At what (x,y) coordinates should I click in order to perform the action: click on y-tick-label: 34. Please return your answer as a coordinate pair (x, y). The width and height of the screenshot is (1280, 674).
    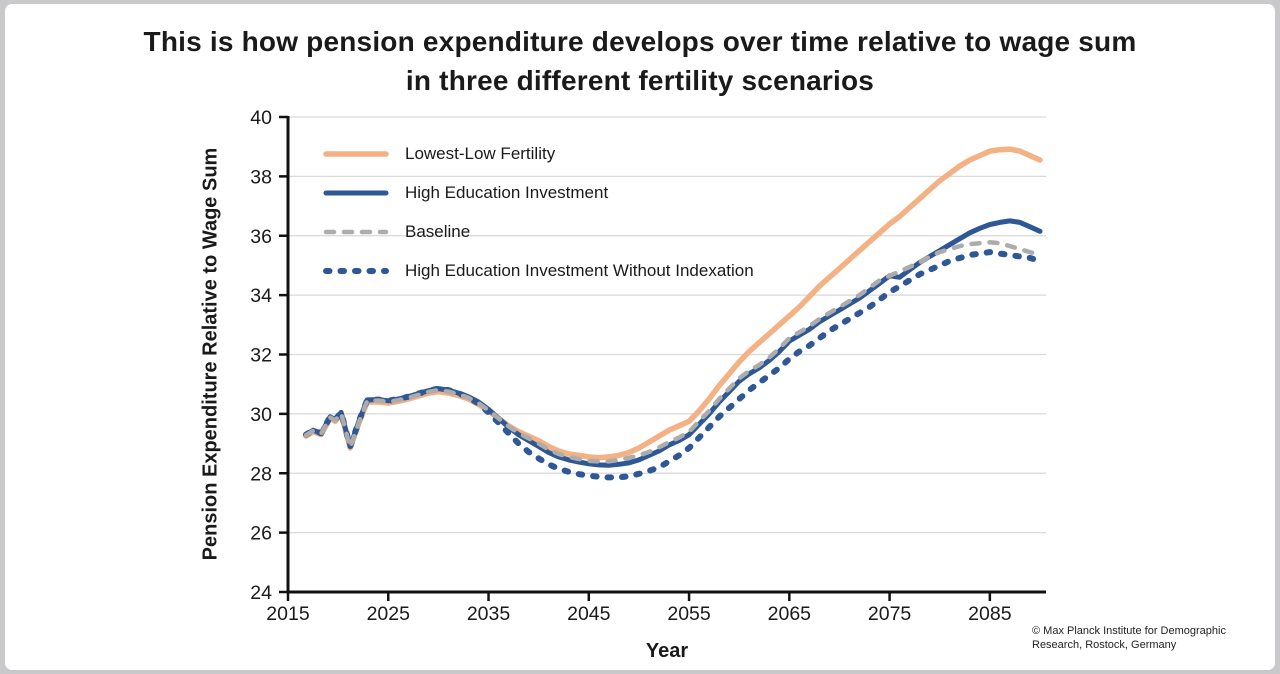
    Looking at the image, I should click on (261, 296).